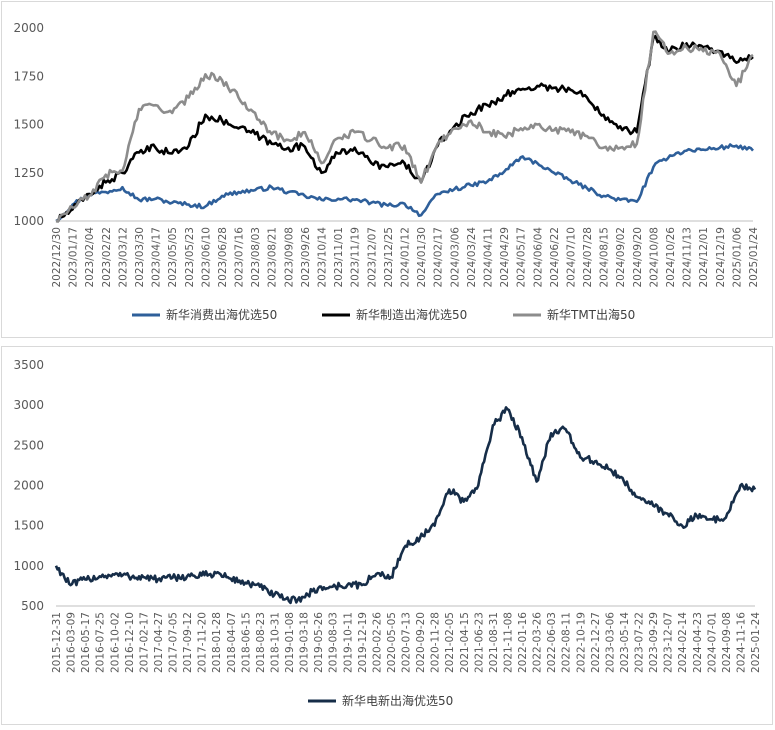 The image size is (775, 730). I want to click on x-tick-label: 2018-10-31, so click(275, 642).